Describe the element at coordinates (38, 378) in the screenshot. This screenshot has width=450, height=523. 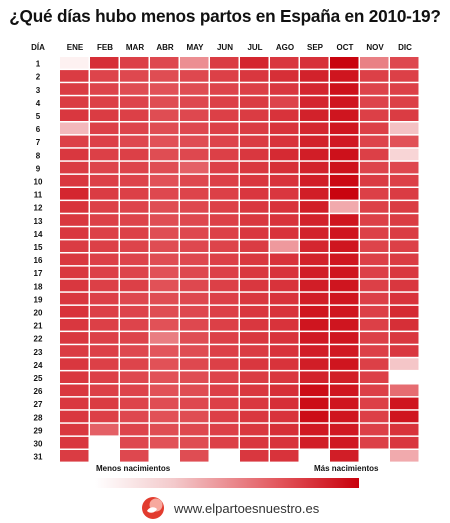
I see `row-label-25: 25` at that location.